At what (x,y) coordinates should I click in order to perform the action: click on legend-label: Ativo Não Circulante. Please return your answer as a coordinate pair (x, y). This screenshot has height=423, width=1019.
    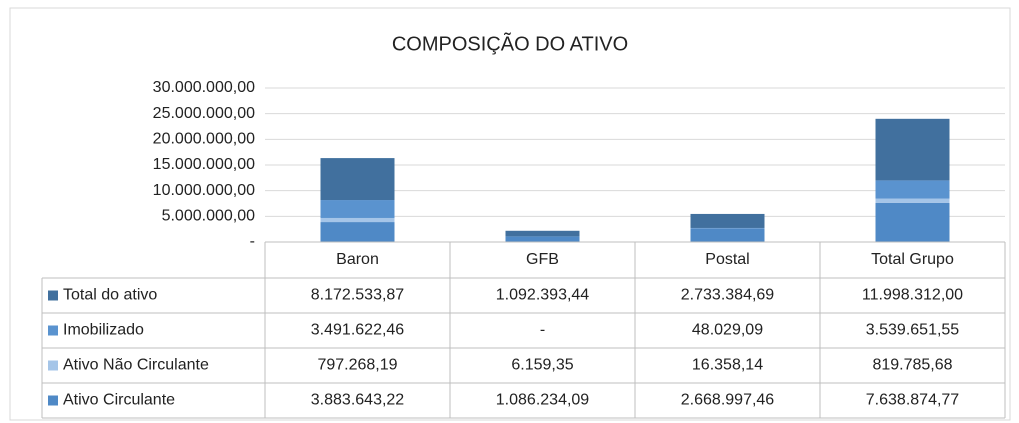
    Looking at the image, I should click on (136, 365).